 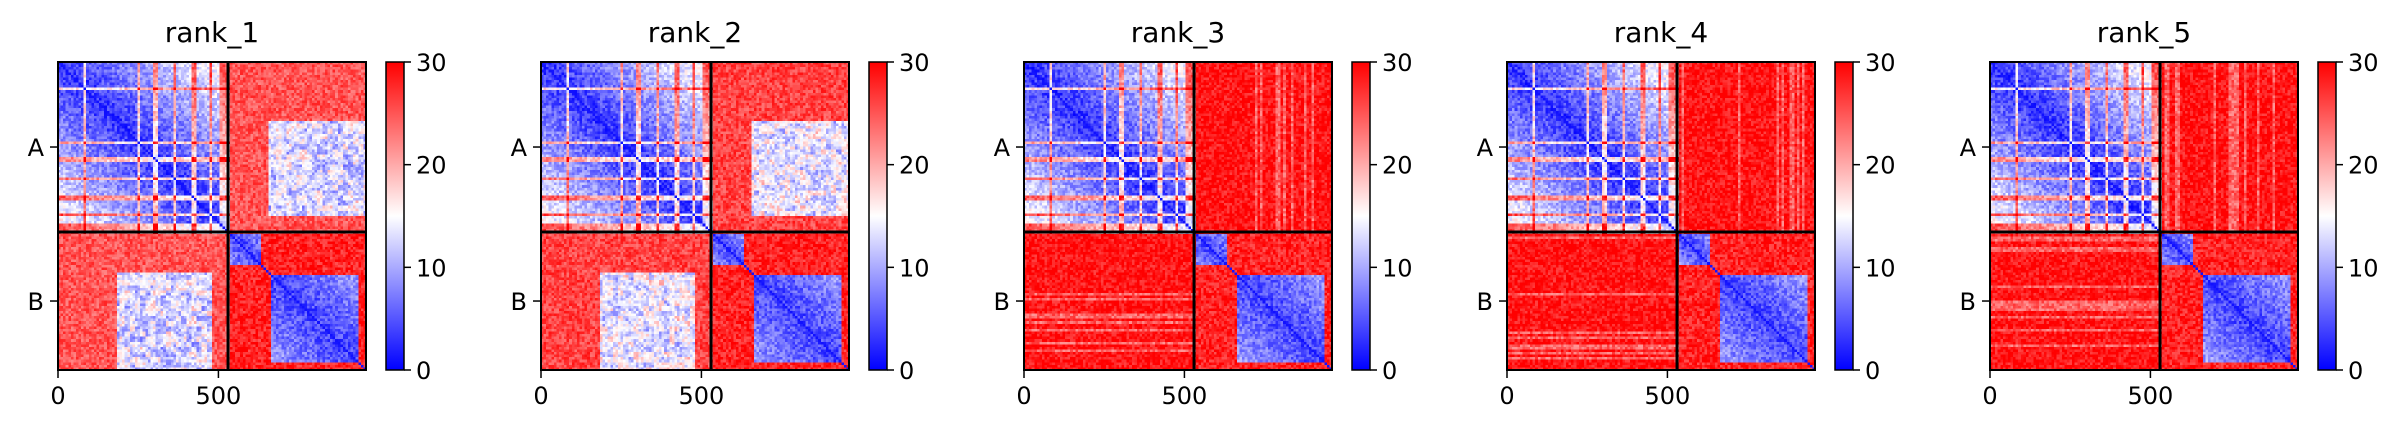 I want to click on panel-title: rank_2, so click(x=695, y=32).